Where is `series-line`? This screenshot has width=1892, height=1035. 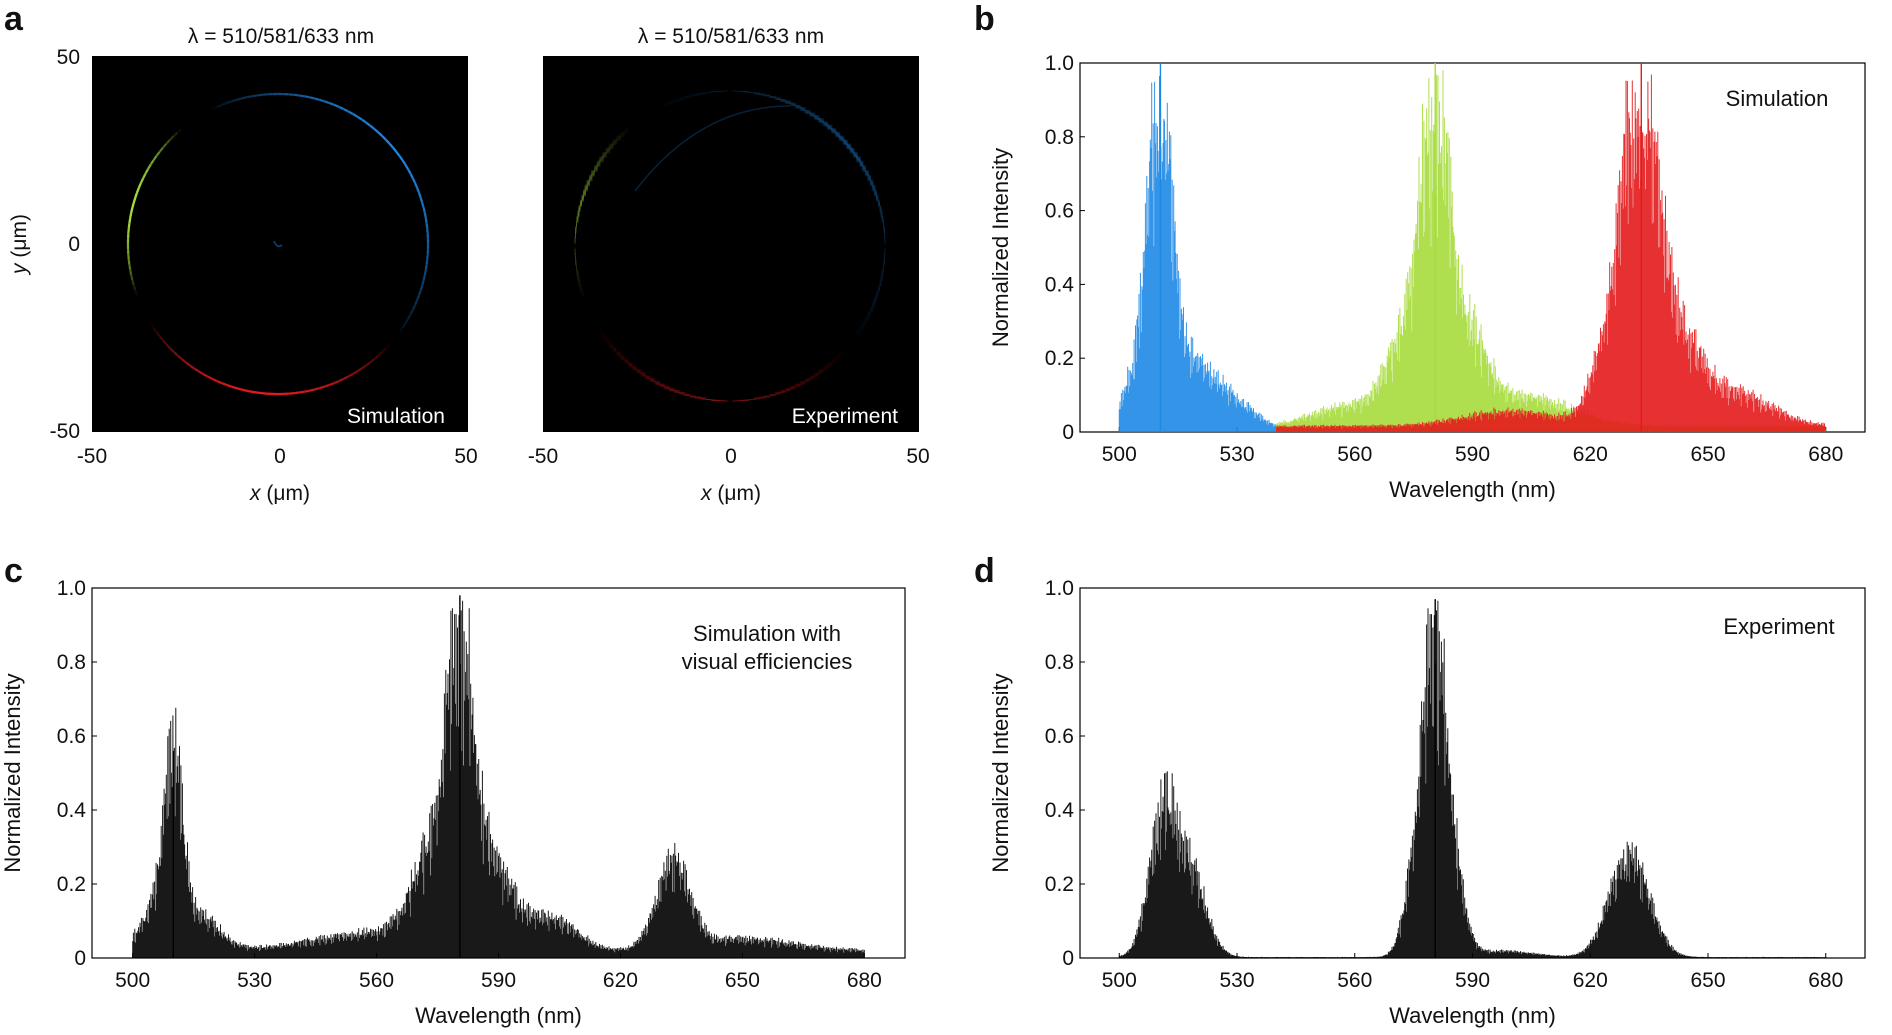
series-line is located at coordinates (498, 779).